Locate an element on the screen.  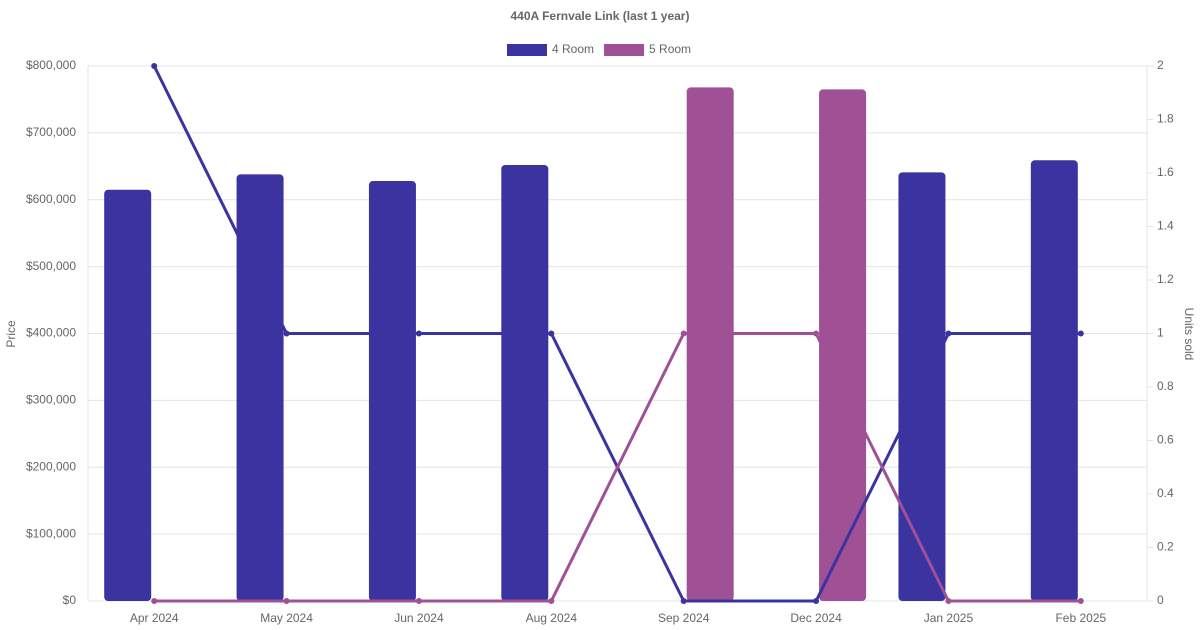
y2-tick-label: 1.8 is located at coordinates (1165, 119).